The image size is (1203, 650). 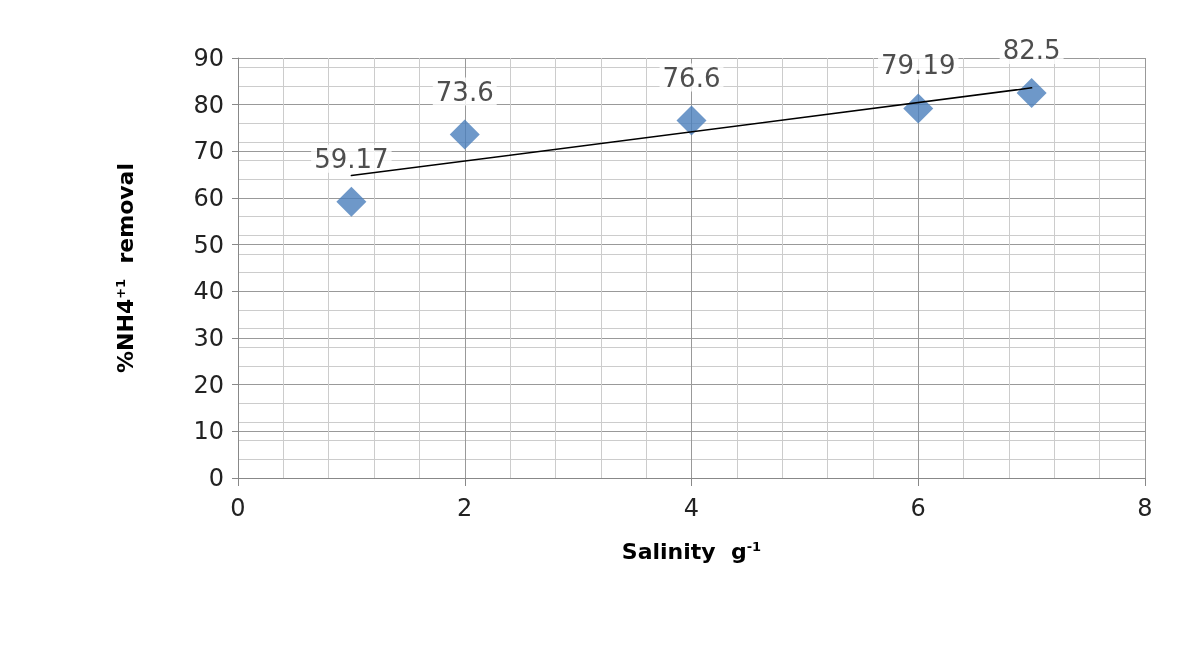 I want to click on data-label: 59.17, so click(x=351, y=158).